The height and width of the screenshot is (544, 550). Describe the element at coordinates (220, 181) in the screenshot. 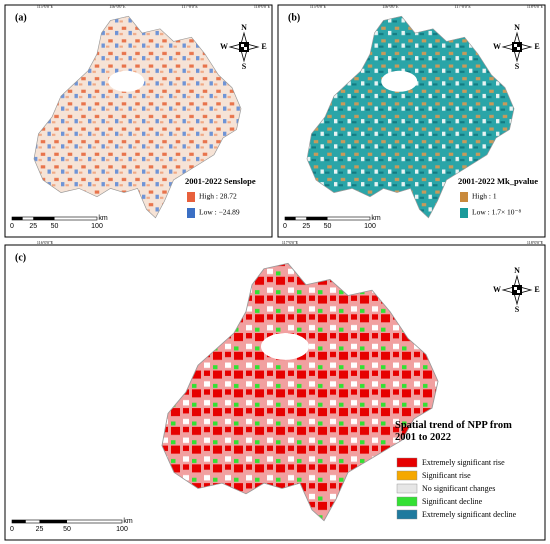

I see `legend-title: 2001-2022 Senslope` at that location.